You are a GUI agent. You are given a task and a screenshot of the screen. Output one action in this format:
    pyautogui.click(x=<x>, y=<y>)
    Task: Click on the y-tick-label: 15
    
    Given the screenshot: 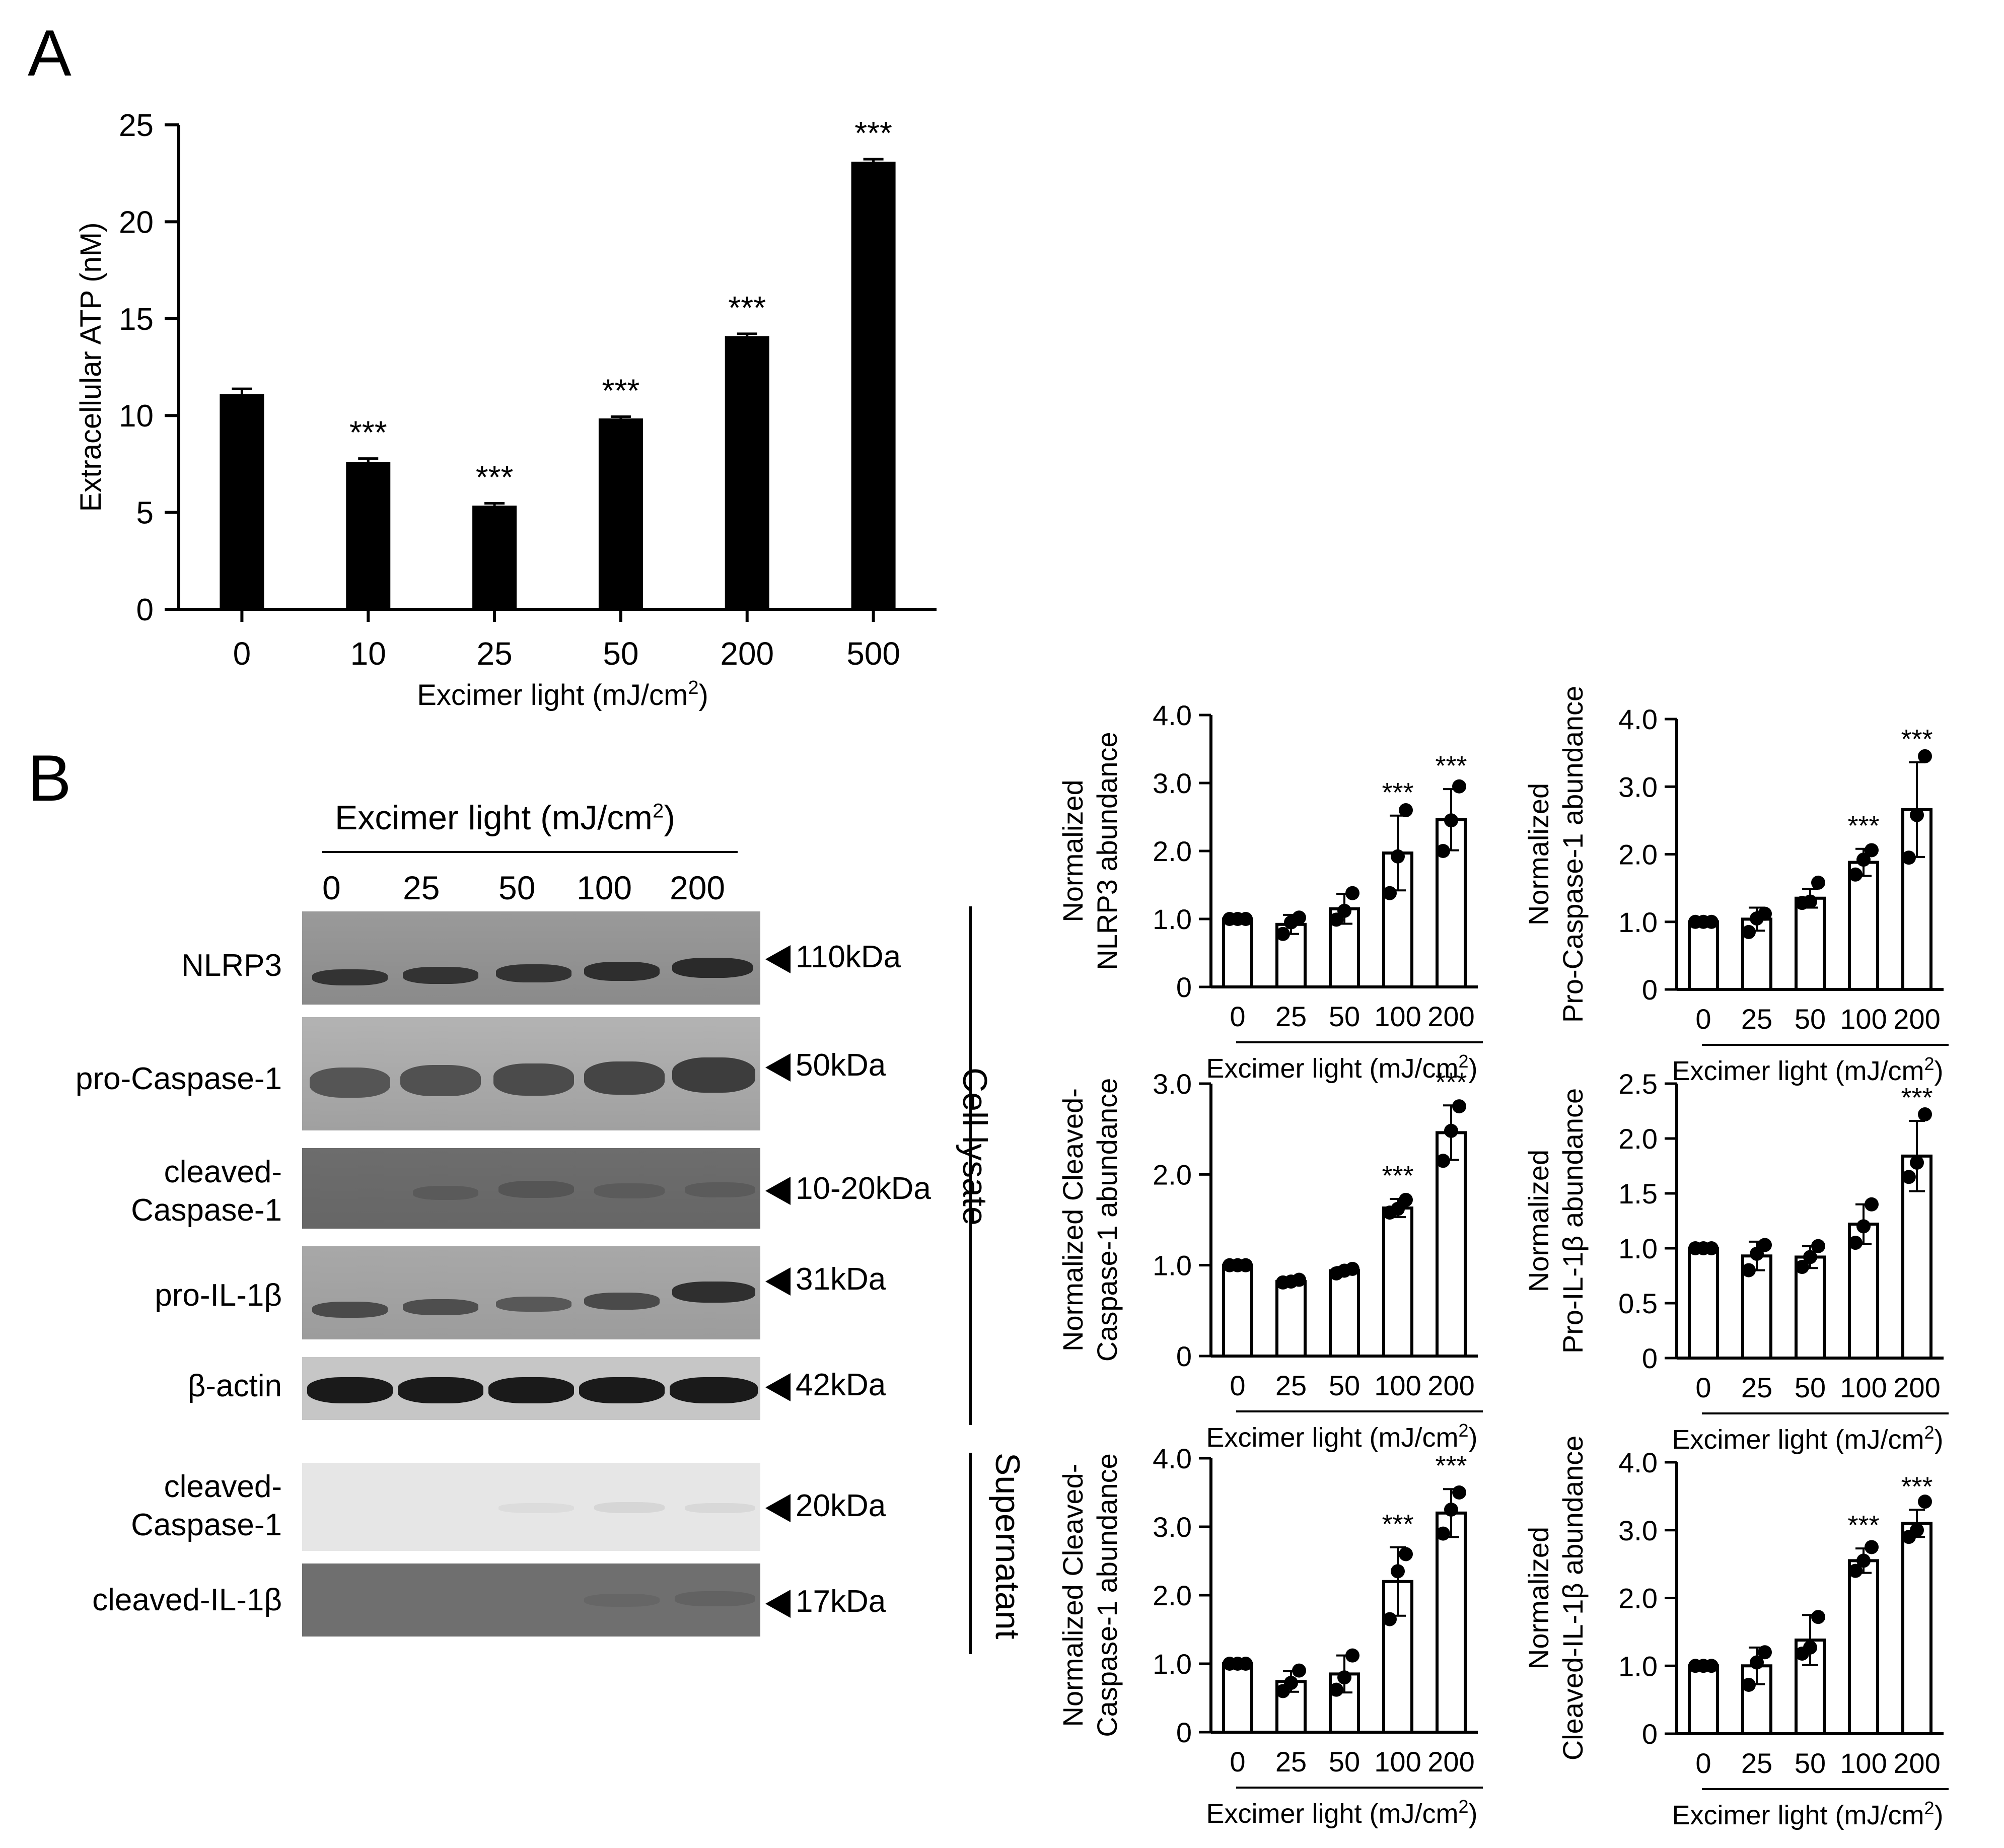 What is the action you would take?
    pyautogui.click(x=136, y=319)
    